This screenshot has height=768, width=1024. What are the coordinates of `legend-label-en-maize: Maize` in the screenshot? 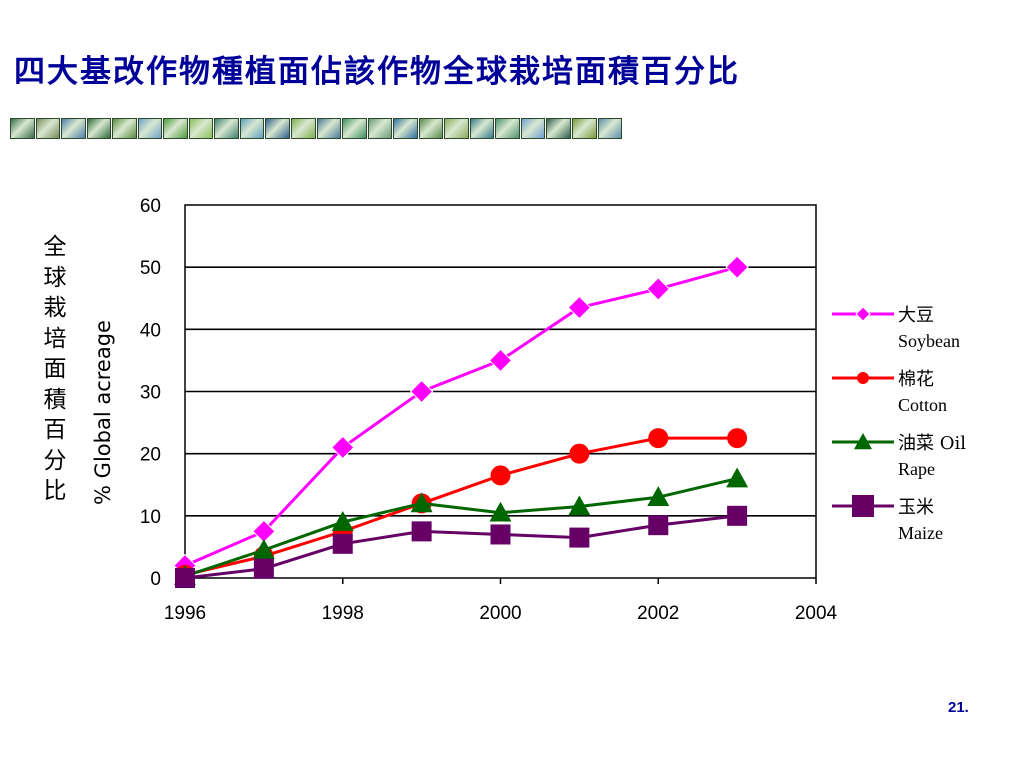 It's located at (920, 533).